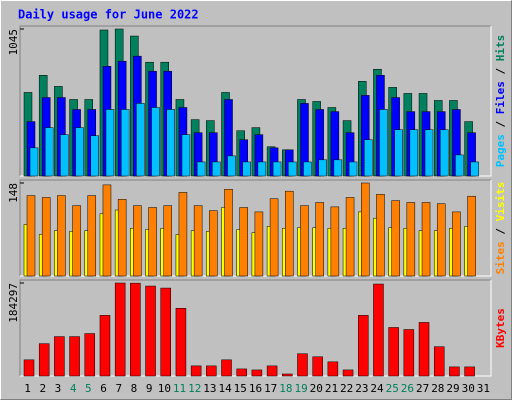 The height and width of the screenshot is (400, 512). Describe the element at coordinates (407, 388) in the screenshot. I see `x-tick-label: 26` at that location.